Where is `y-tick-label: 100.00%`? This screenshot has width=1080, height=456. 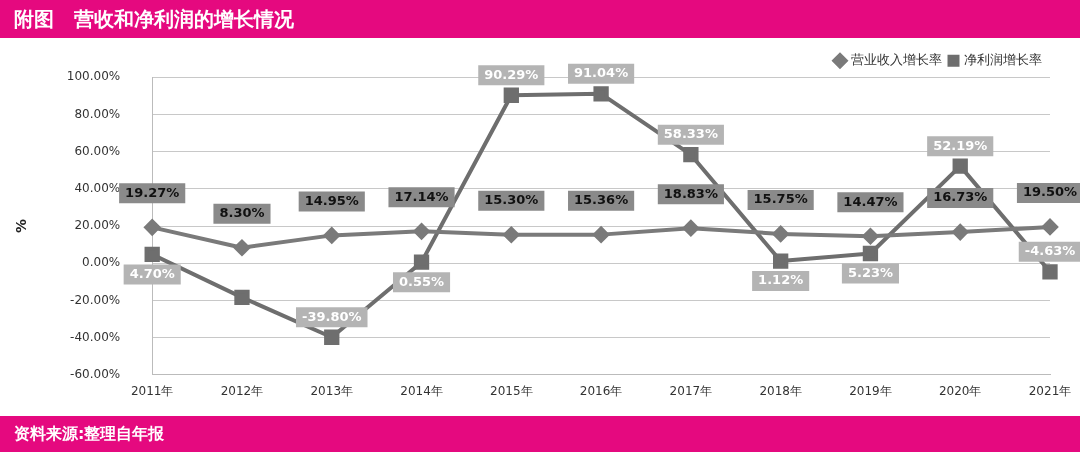 y-tick-label: 100.00% is located at coordinates (93, 76).